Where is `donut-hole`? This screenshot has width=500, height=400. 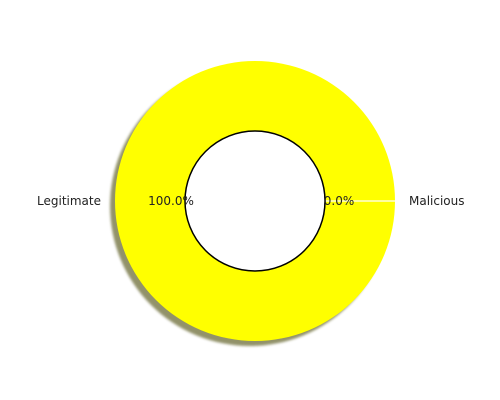 donut-hole is located at coordinates (255, 201).